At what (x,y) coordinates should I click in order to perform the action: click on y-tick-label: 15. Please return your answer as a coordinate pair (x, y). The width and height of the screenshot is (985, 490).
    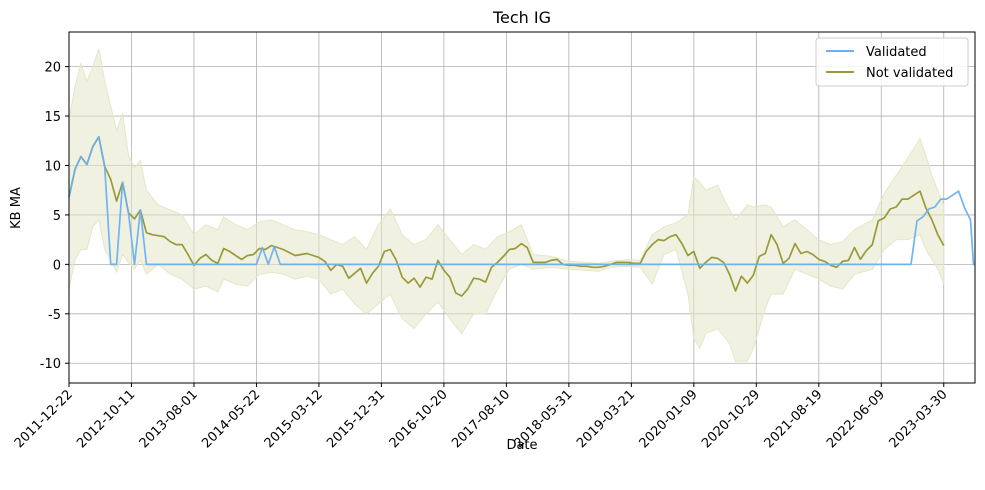
    Looking at the image, I should click on (52, 117).